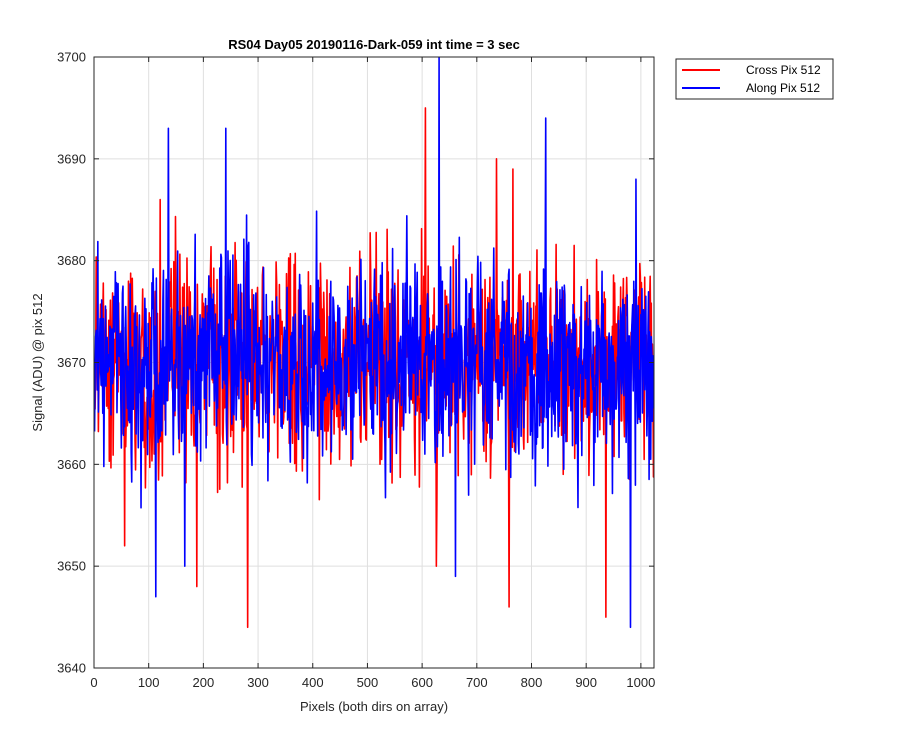 The image size is (900, 750). What do you see at coordinates (640, 682) in the screenshot?
I see `x-tick-label: 1000` at bounding box center [640, 682].